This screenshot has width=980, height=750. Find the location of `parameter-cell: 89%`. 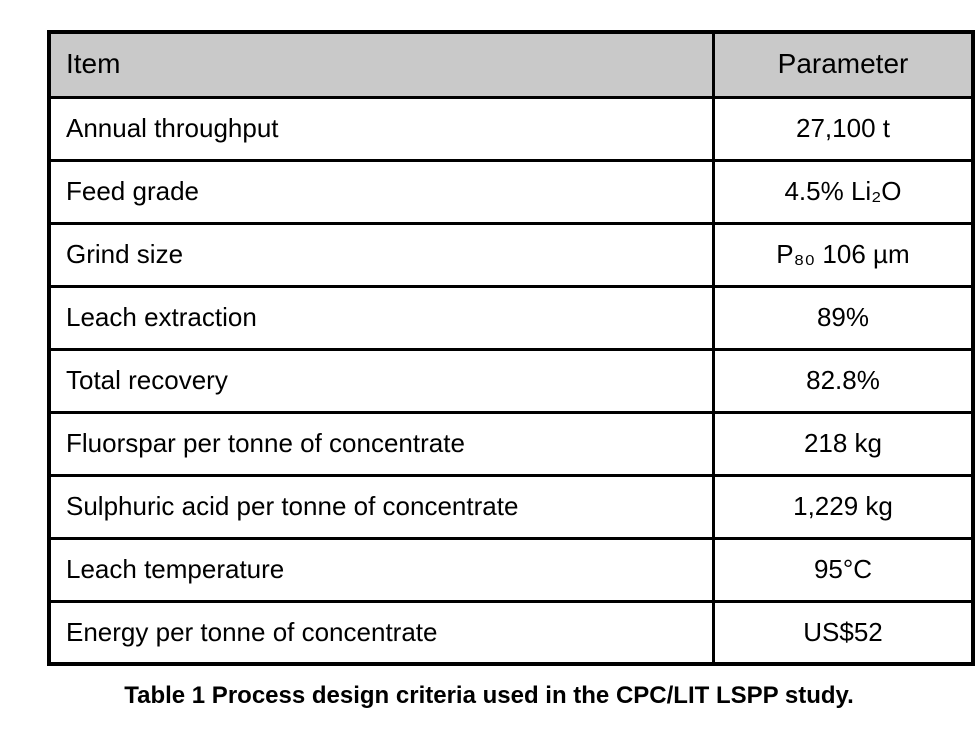

parameter-cell: 89% is located at coordinates (843, 317).